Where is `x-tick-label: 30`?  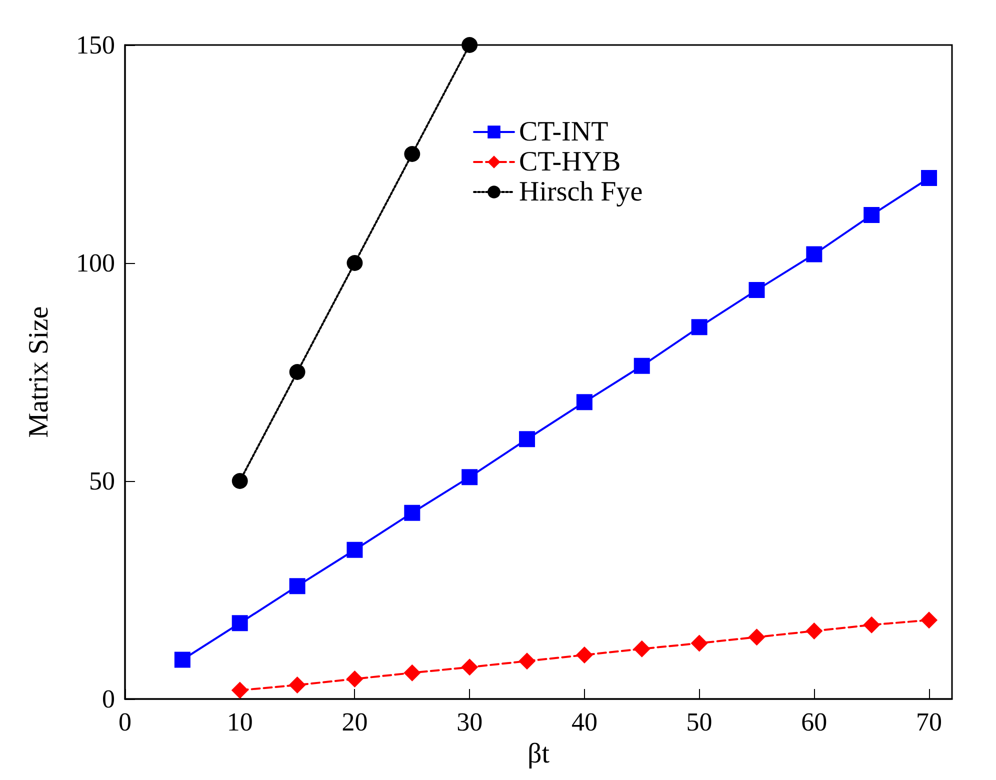
x-tick-label: 30 is located at coordinates (469, 722).